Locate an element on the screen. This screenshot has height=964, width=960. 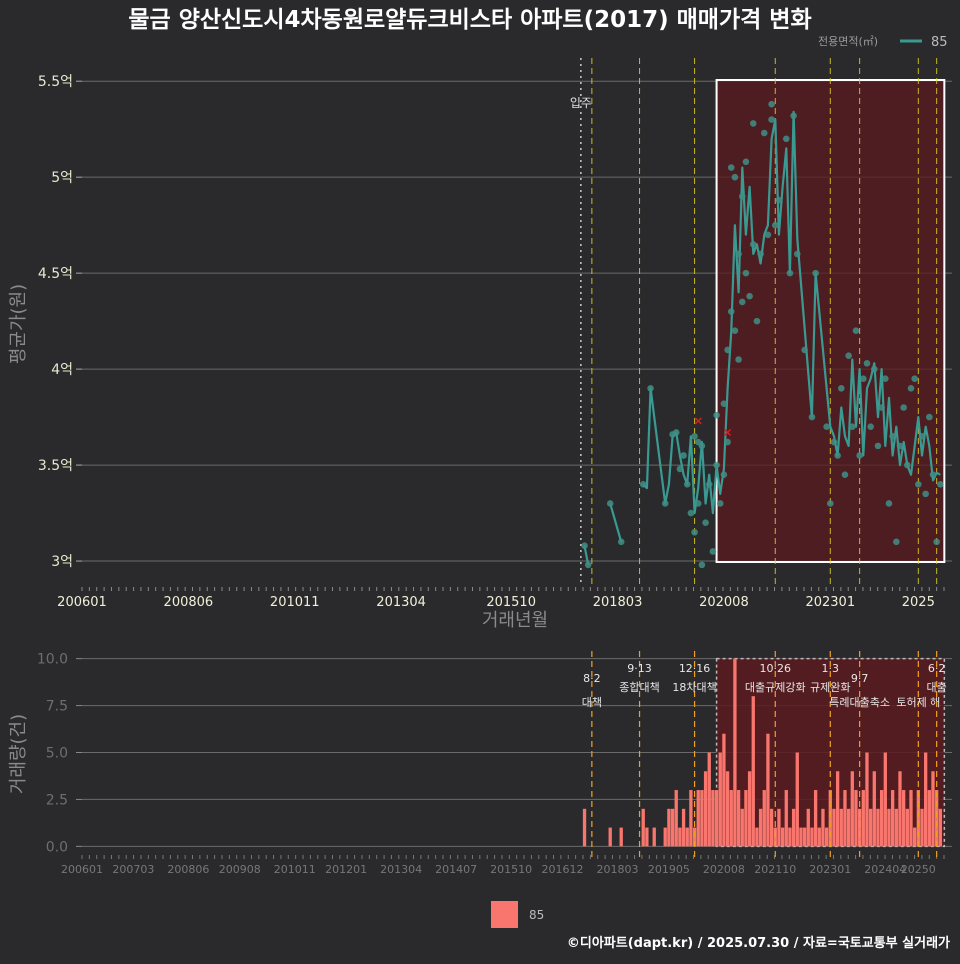
policy-name-label: 18차대책 is located at coordinates (694, 687).